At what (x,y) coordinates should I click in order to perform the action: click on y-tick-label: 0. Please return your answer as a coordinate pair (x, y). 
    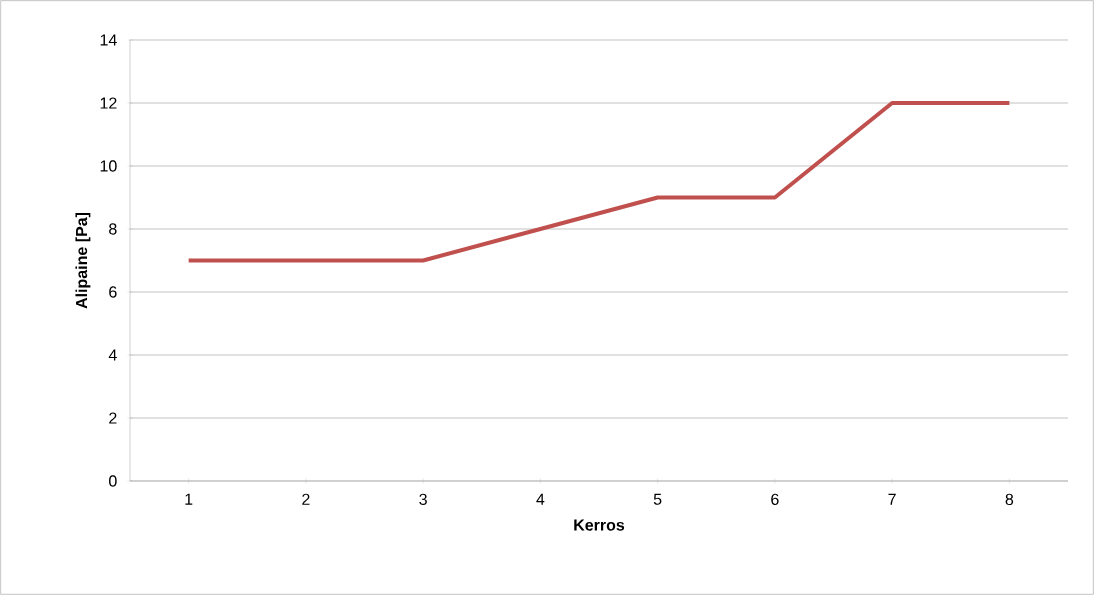
    Looking at the image, I should click on (113, 481).